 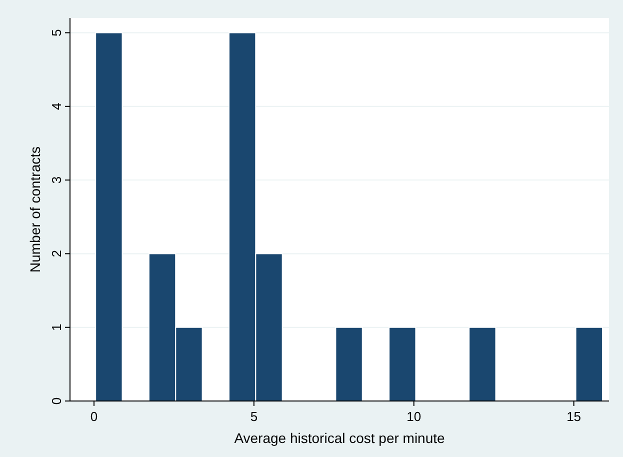 I want to click on y-tick-label: 1, so click(x=56, y=327).